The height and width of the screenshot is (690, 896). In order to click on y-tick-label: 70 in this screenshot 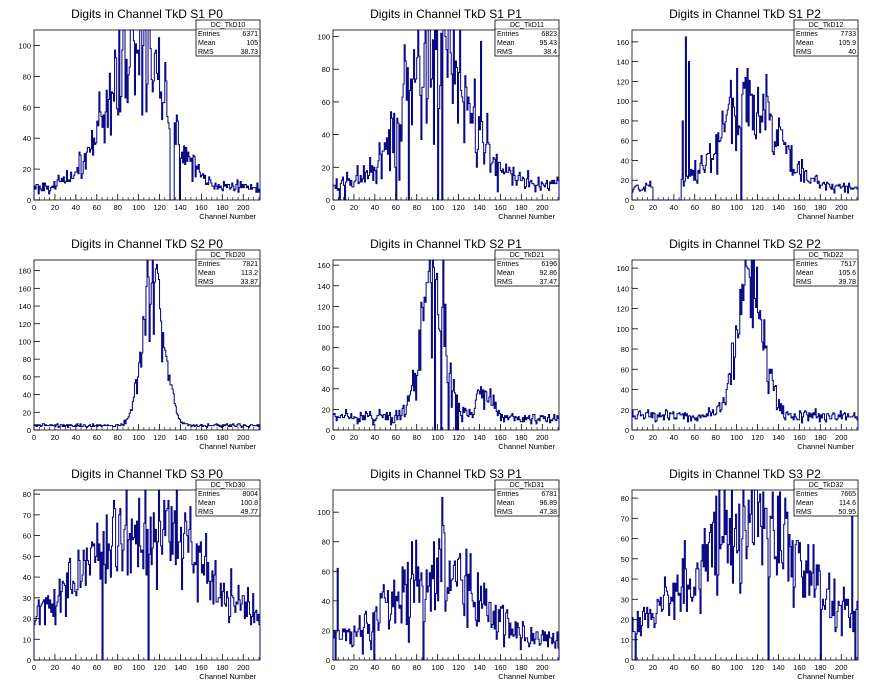, I will do `click(27, 515)`.